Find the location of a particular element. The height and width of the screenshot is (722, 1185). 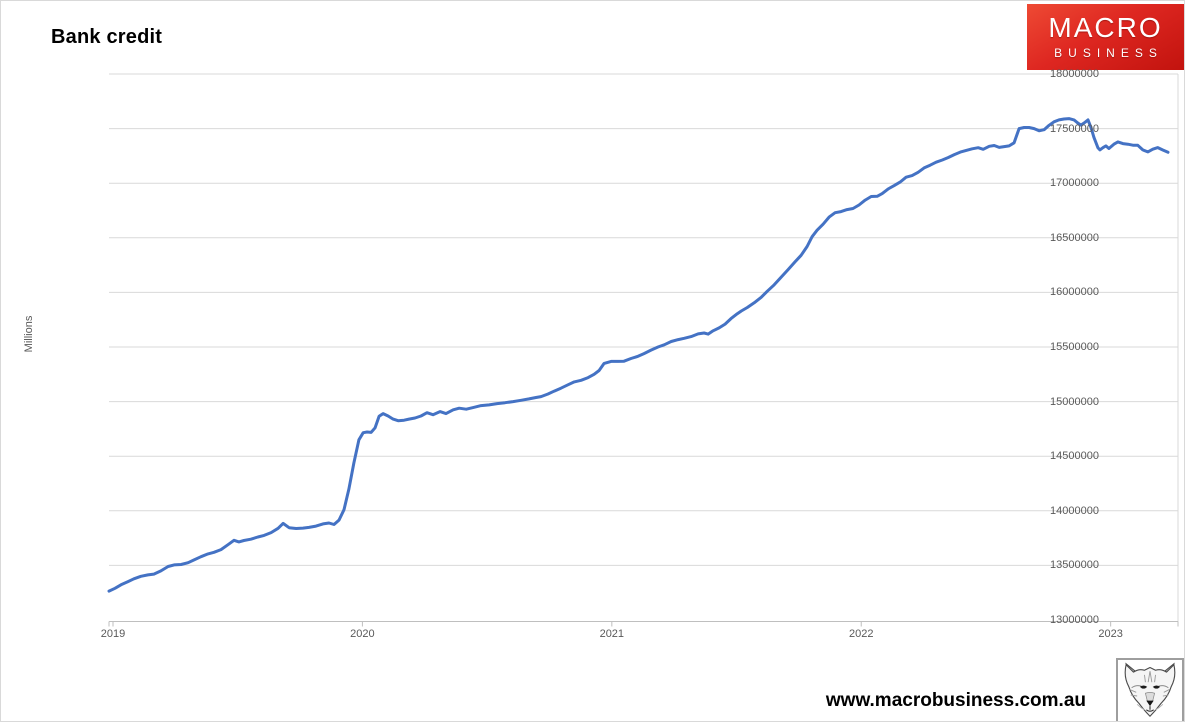

y-tick-label: 16000000 is located at coordinates (1074, 292).